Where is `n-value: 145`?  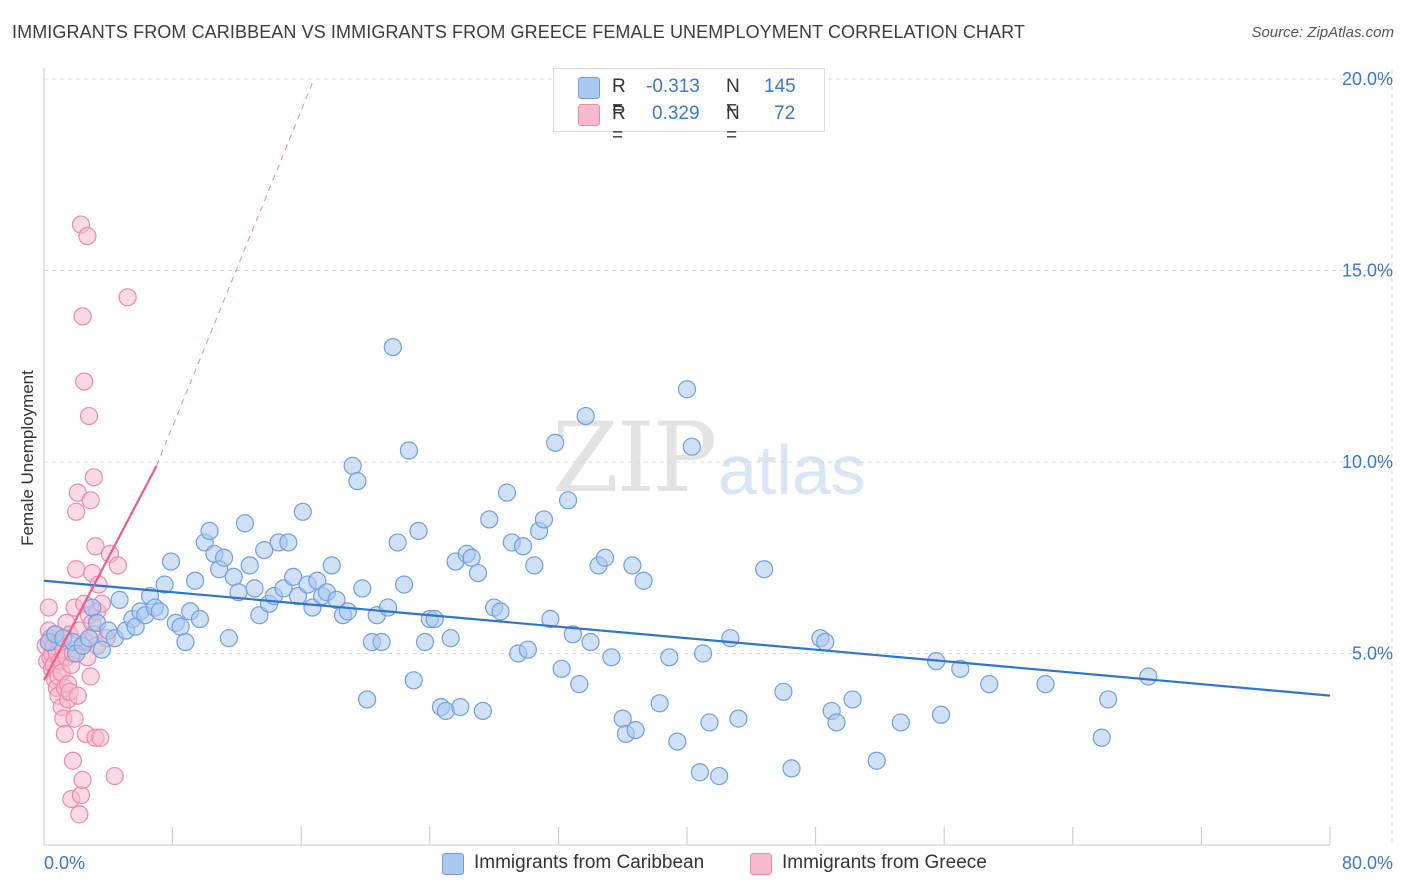
n-value: 145 is located at coordinates (780, 86).